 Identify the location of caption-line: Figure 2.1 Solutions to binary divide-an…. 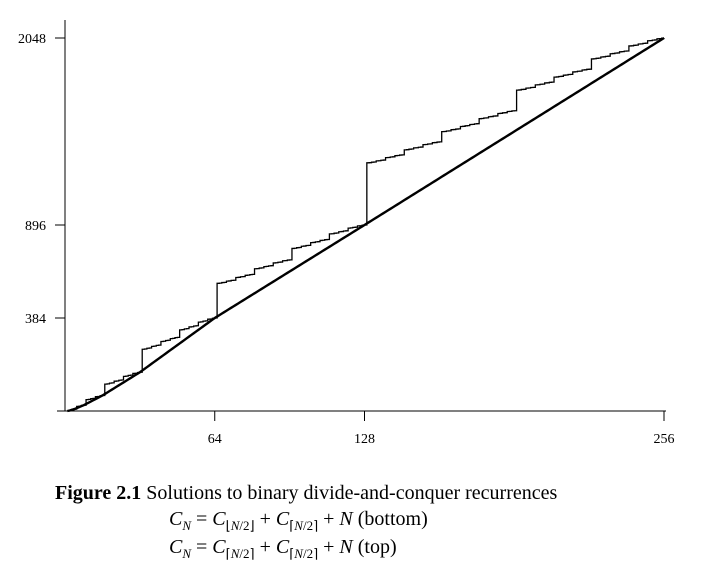
(375, 493).